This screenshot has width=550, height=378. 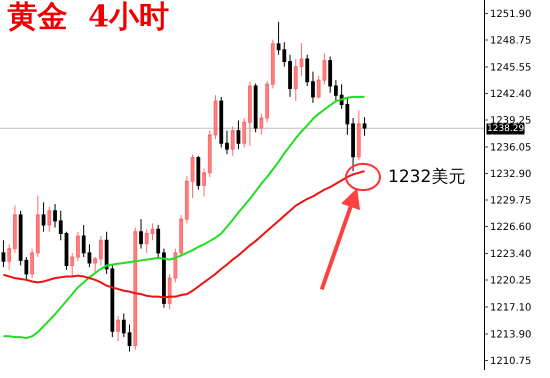 I want to click on y-tick-label: 1223.40, so click(x=511, y=254).